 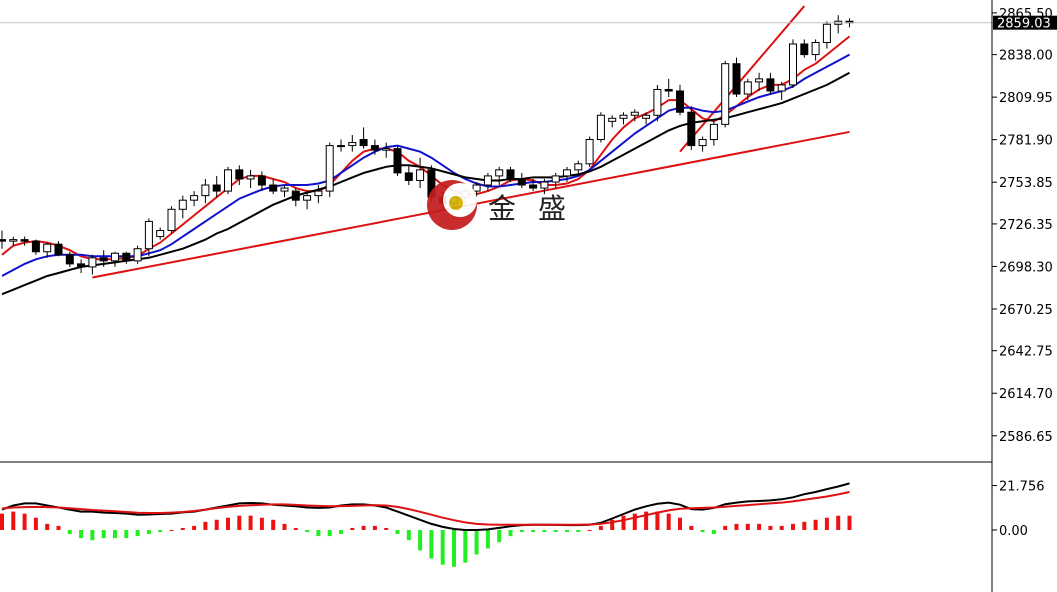 I want to click on price-tick-label: 2670.25, so click(x=1026, y=310).